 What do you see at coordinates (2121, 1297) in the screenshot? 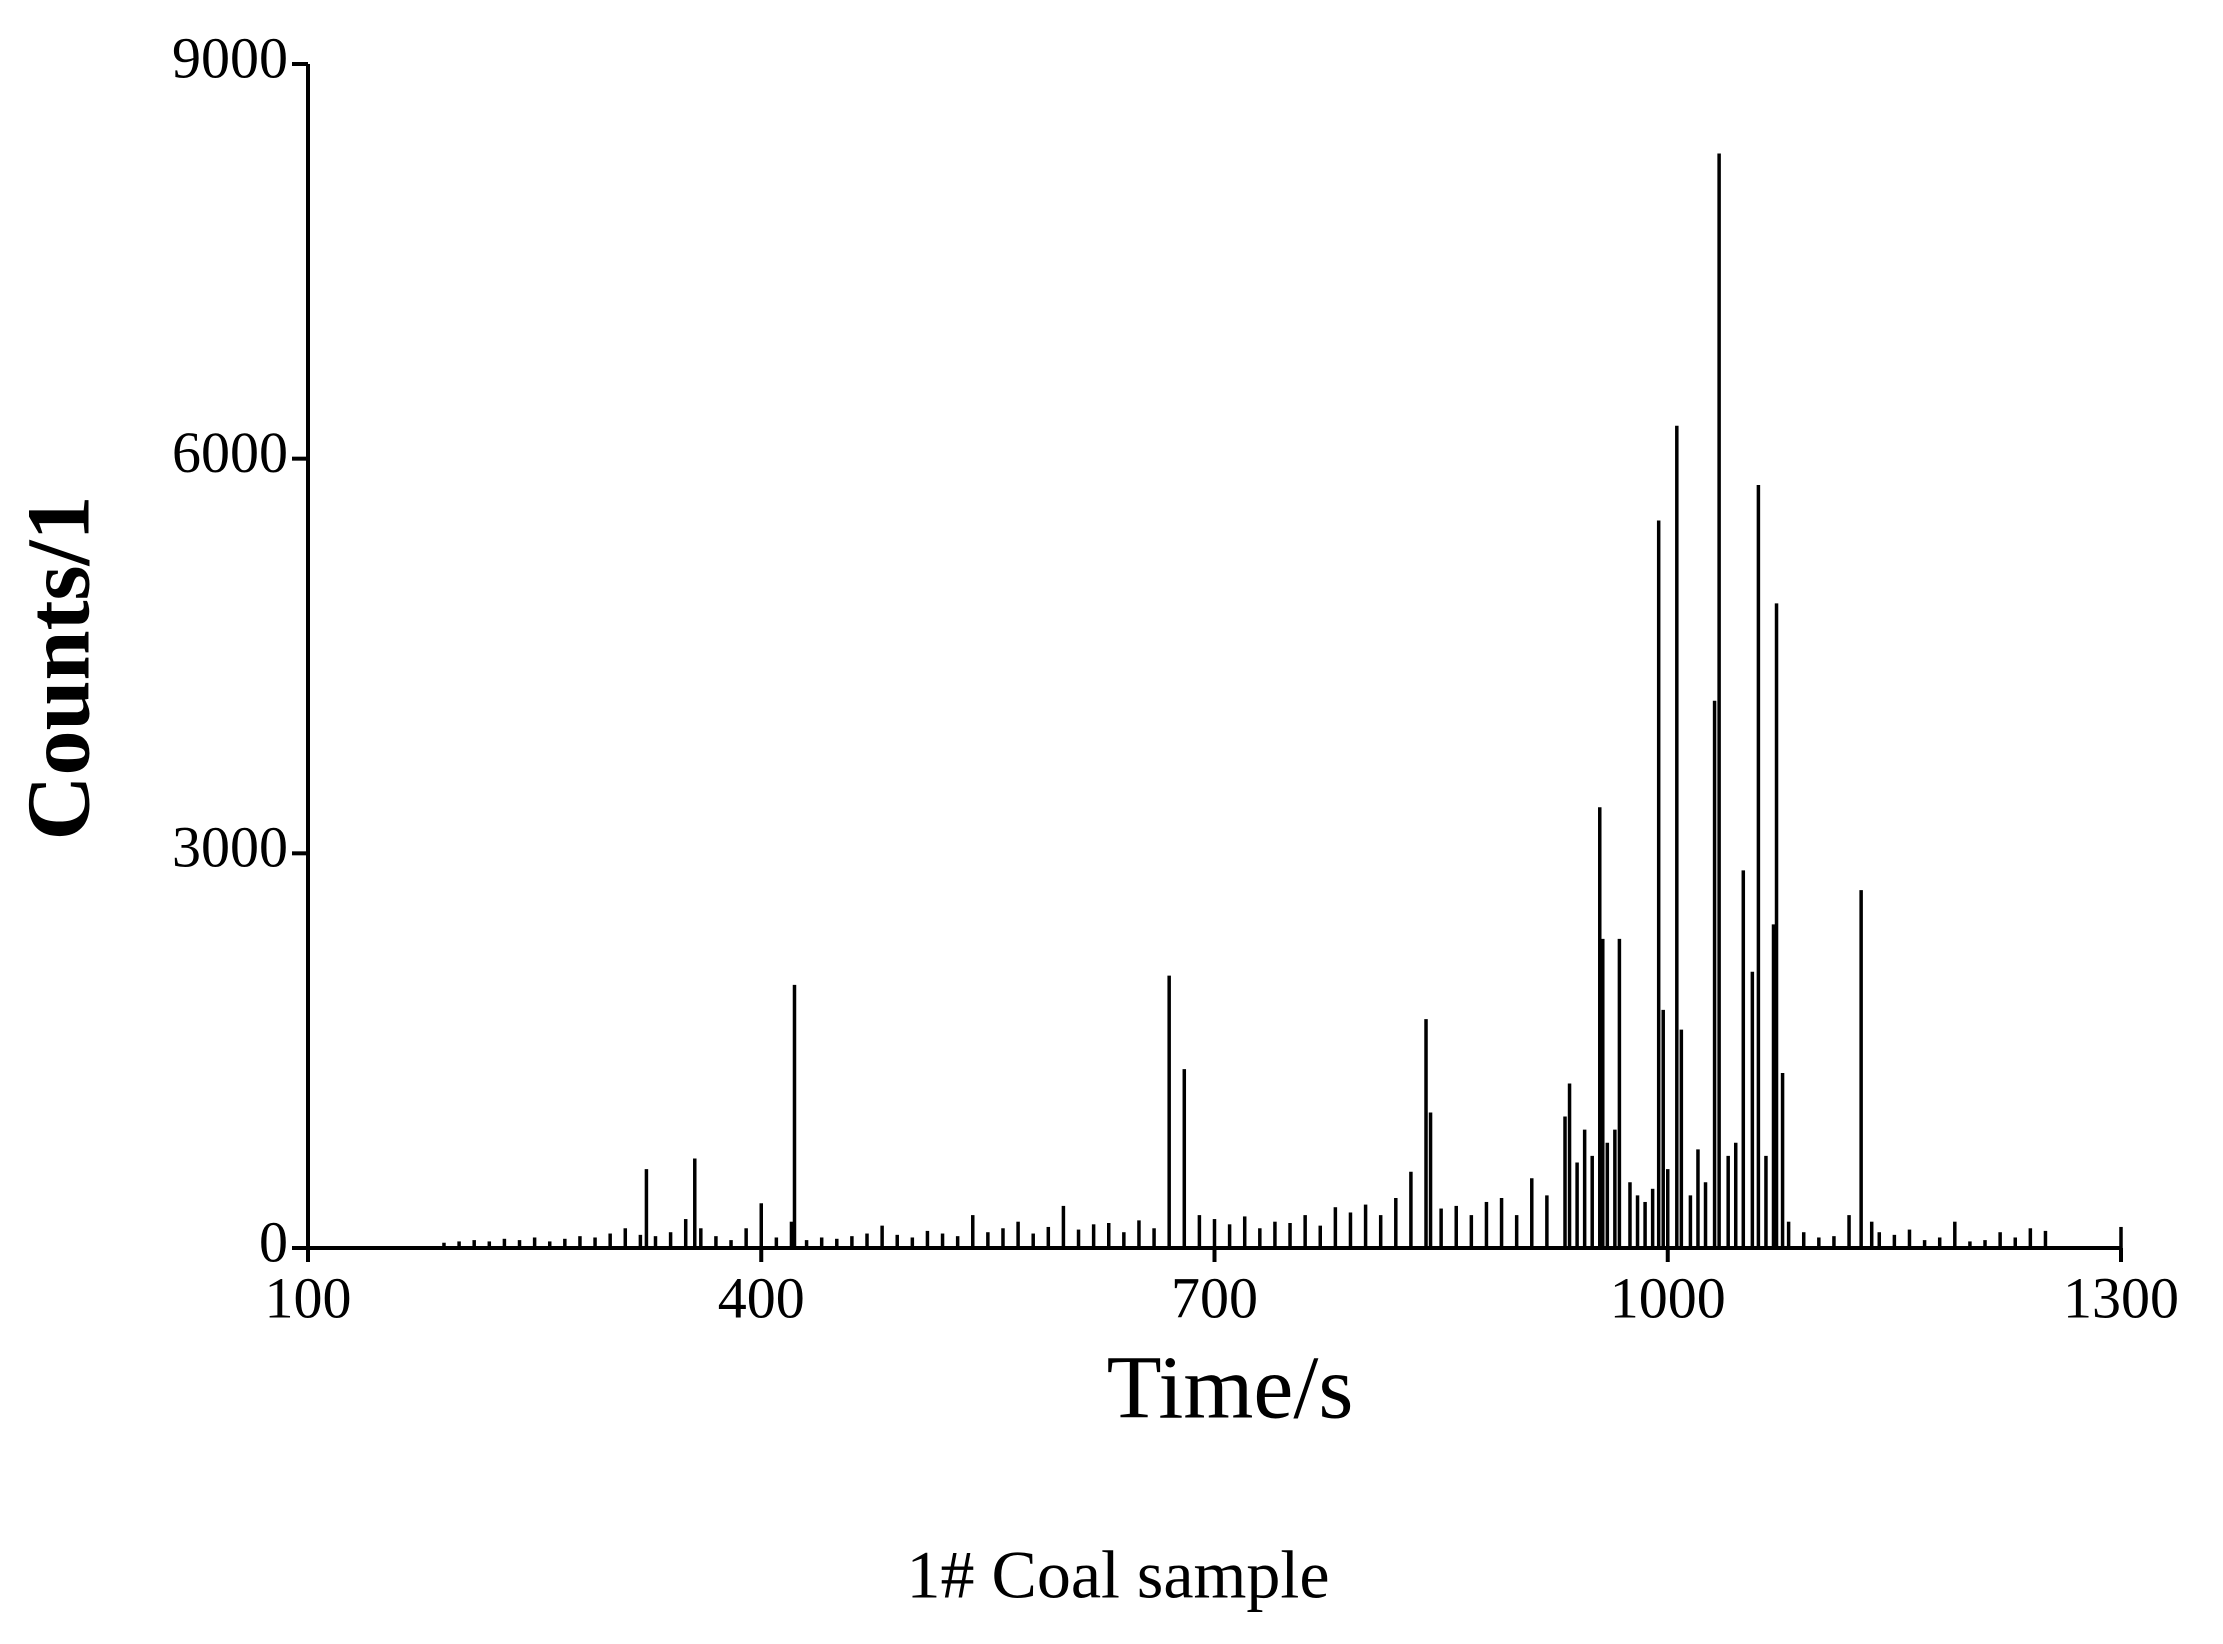
I see `x-tick-label: 1300` at bounding box center [2121, 1297].